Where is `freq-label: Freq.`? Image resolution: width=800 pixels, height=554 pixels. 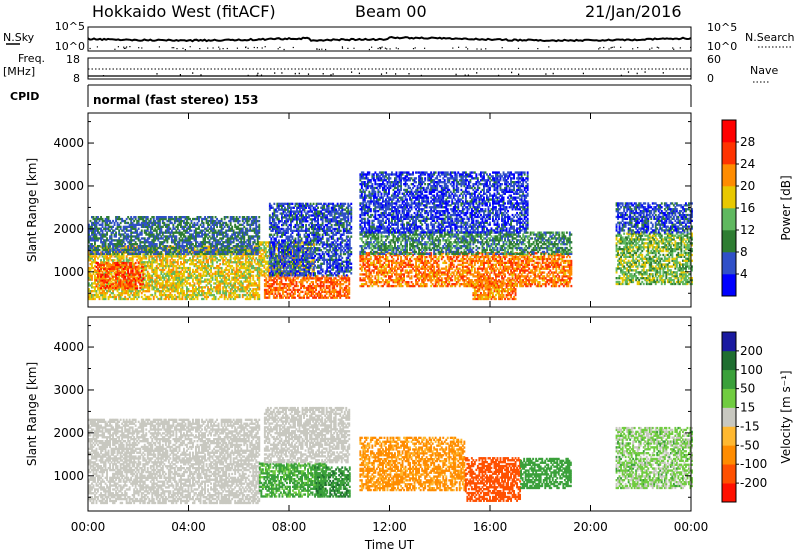
freq-label: Freq. is located at coordinates (31, 58).